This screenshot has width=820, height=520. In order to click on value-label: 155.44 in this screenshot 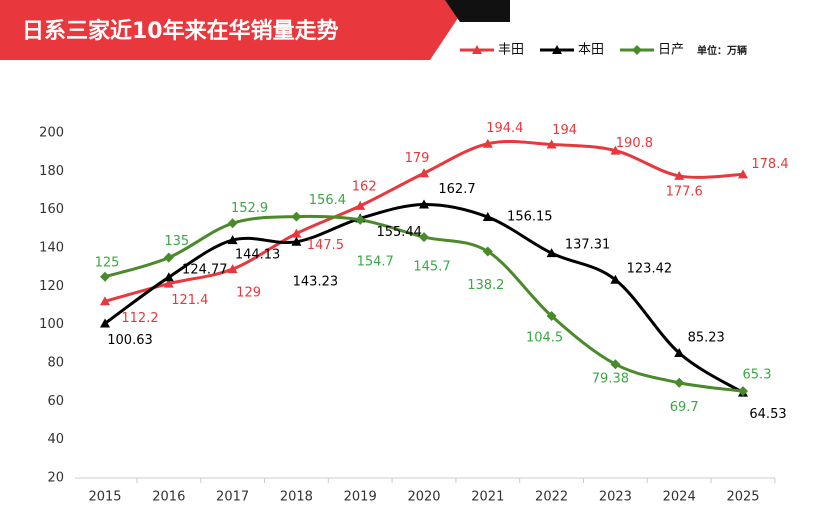, I will do `click(399, 232)`.